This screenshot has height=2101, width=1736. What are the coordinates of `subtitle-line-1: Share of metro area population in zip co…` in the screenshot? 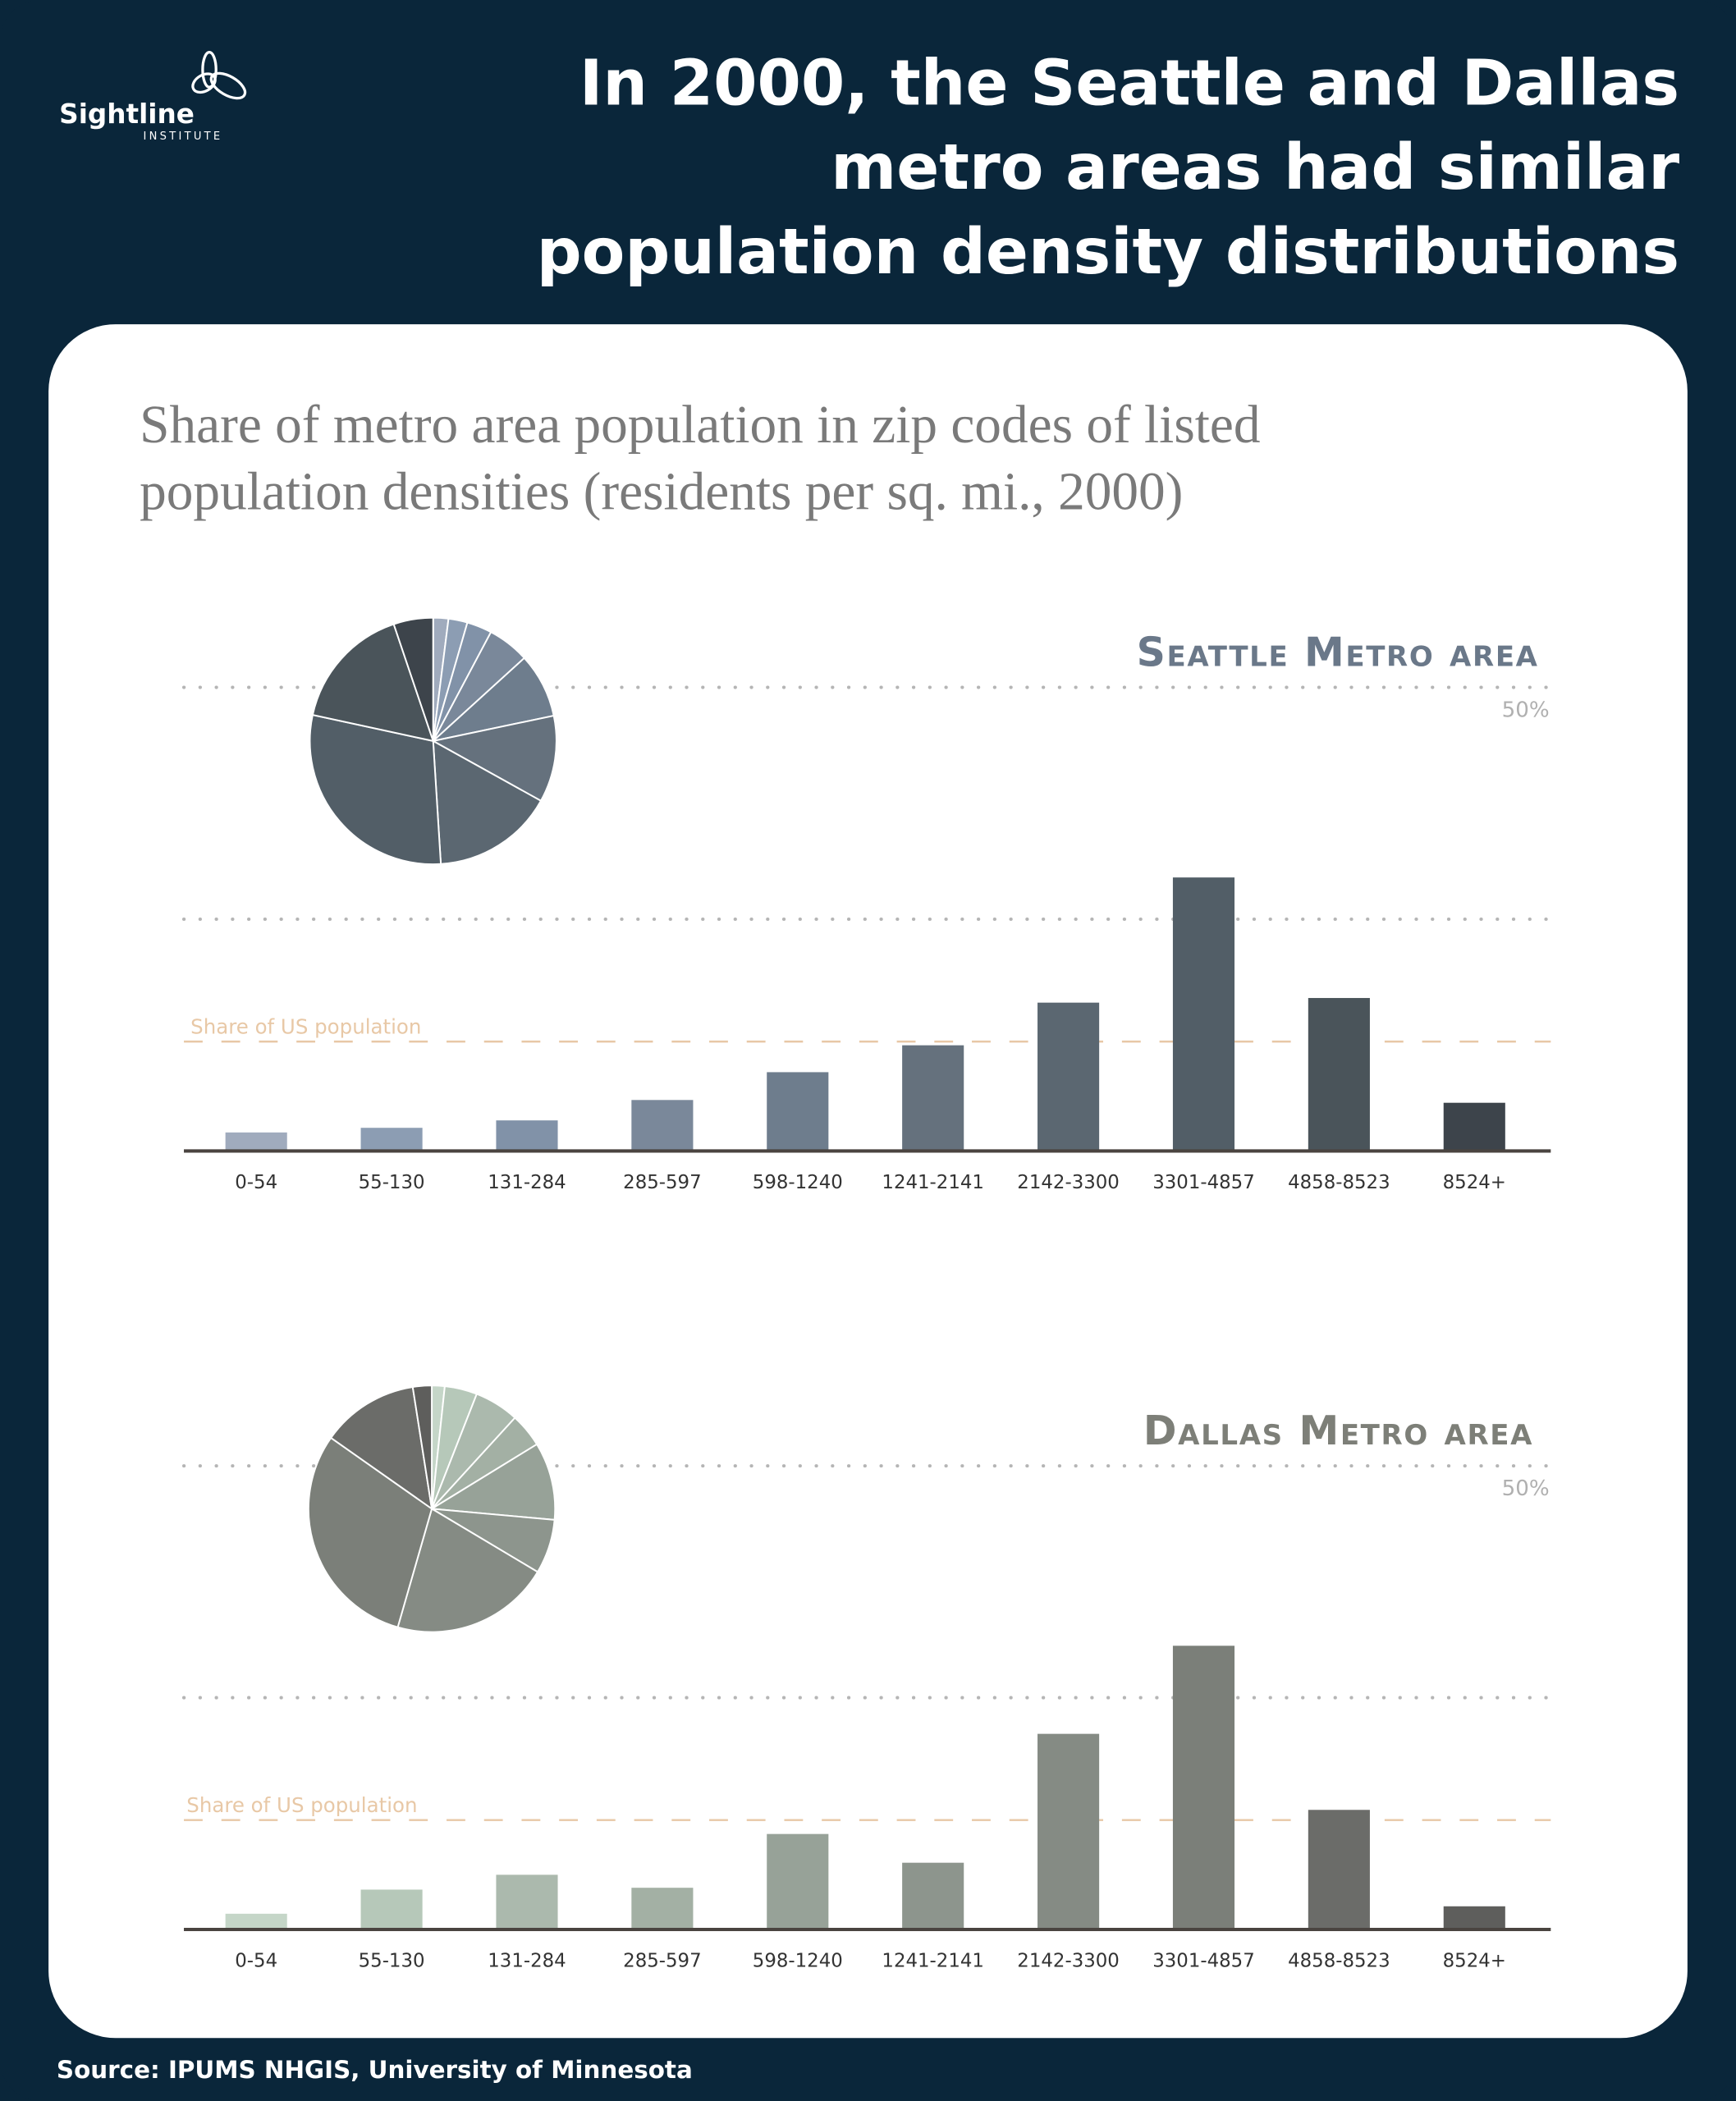 It's located at (700, 425).